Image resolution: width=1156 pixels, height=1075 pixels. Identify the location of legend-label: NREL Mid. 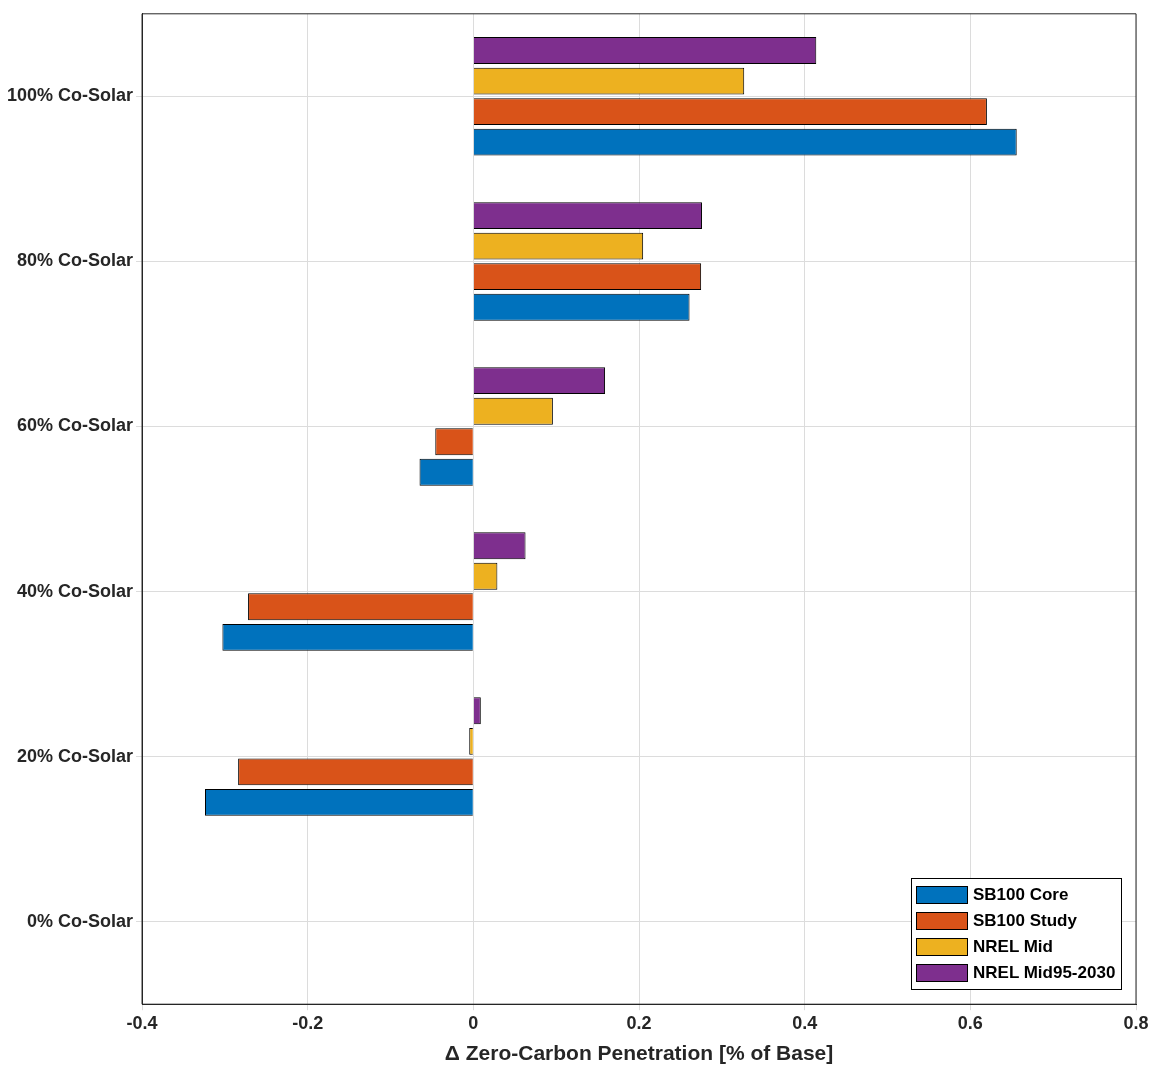
(1013, 947).